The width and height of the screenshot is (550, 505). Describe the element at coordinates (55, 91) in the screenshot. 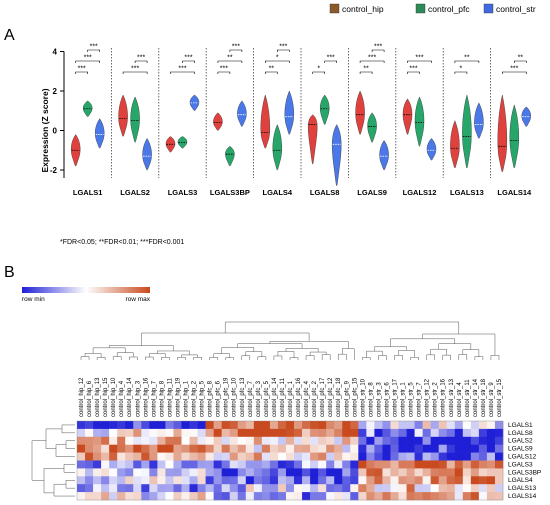

I see `y-tick-label: 2` at that location.